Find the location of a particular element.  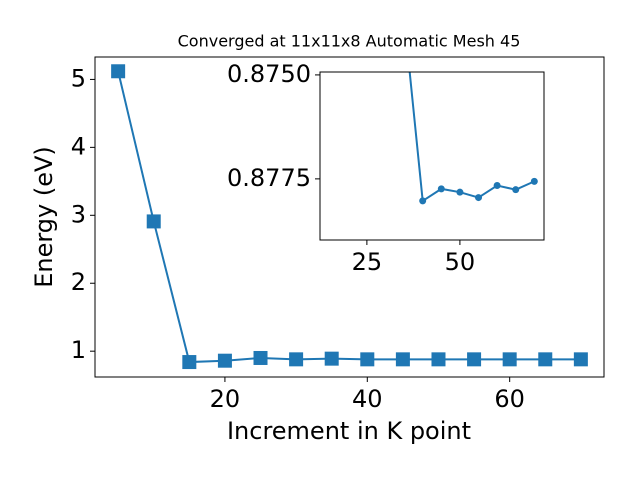

y-tick-label: 3 is located at coordinates (78, 214).